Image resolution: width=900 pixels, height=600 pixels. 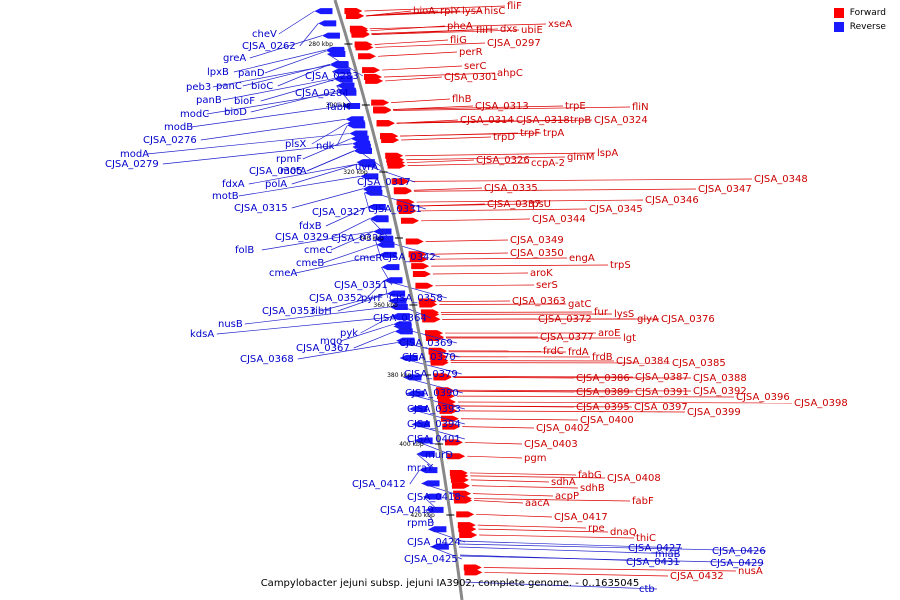 What do you see at coordinates (672, 200) in the screenshot?
I see `forward-gene-label: CJSA_0346` at bounding box center [672, 200].